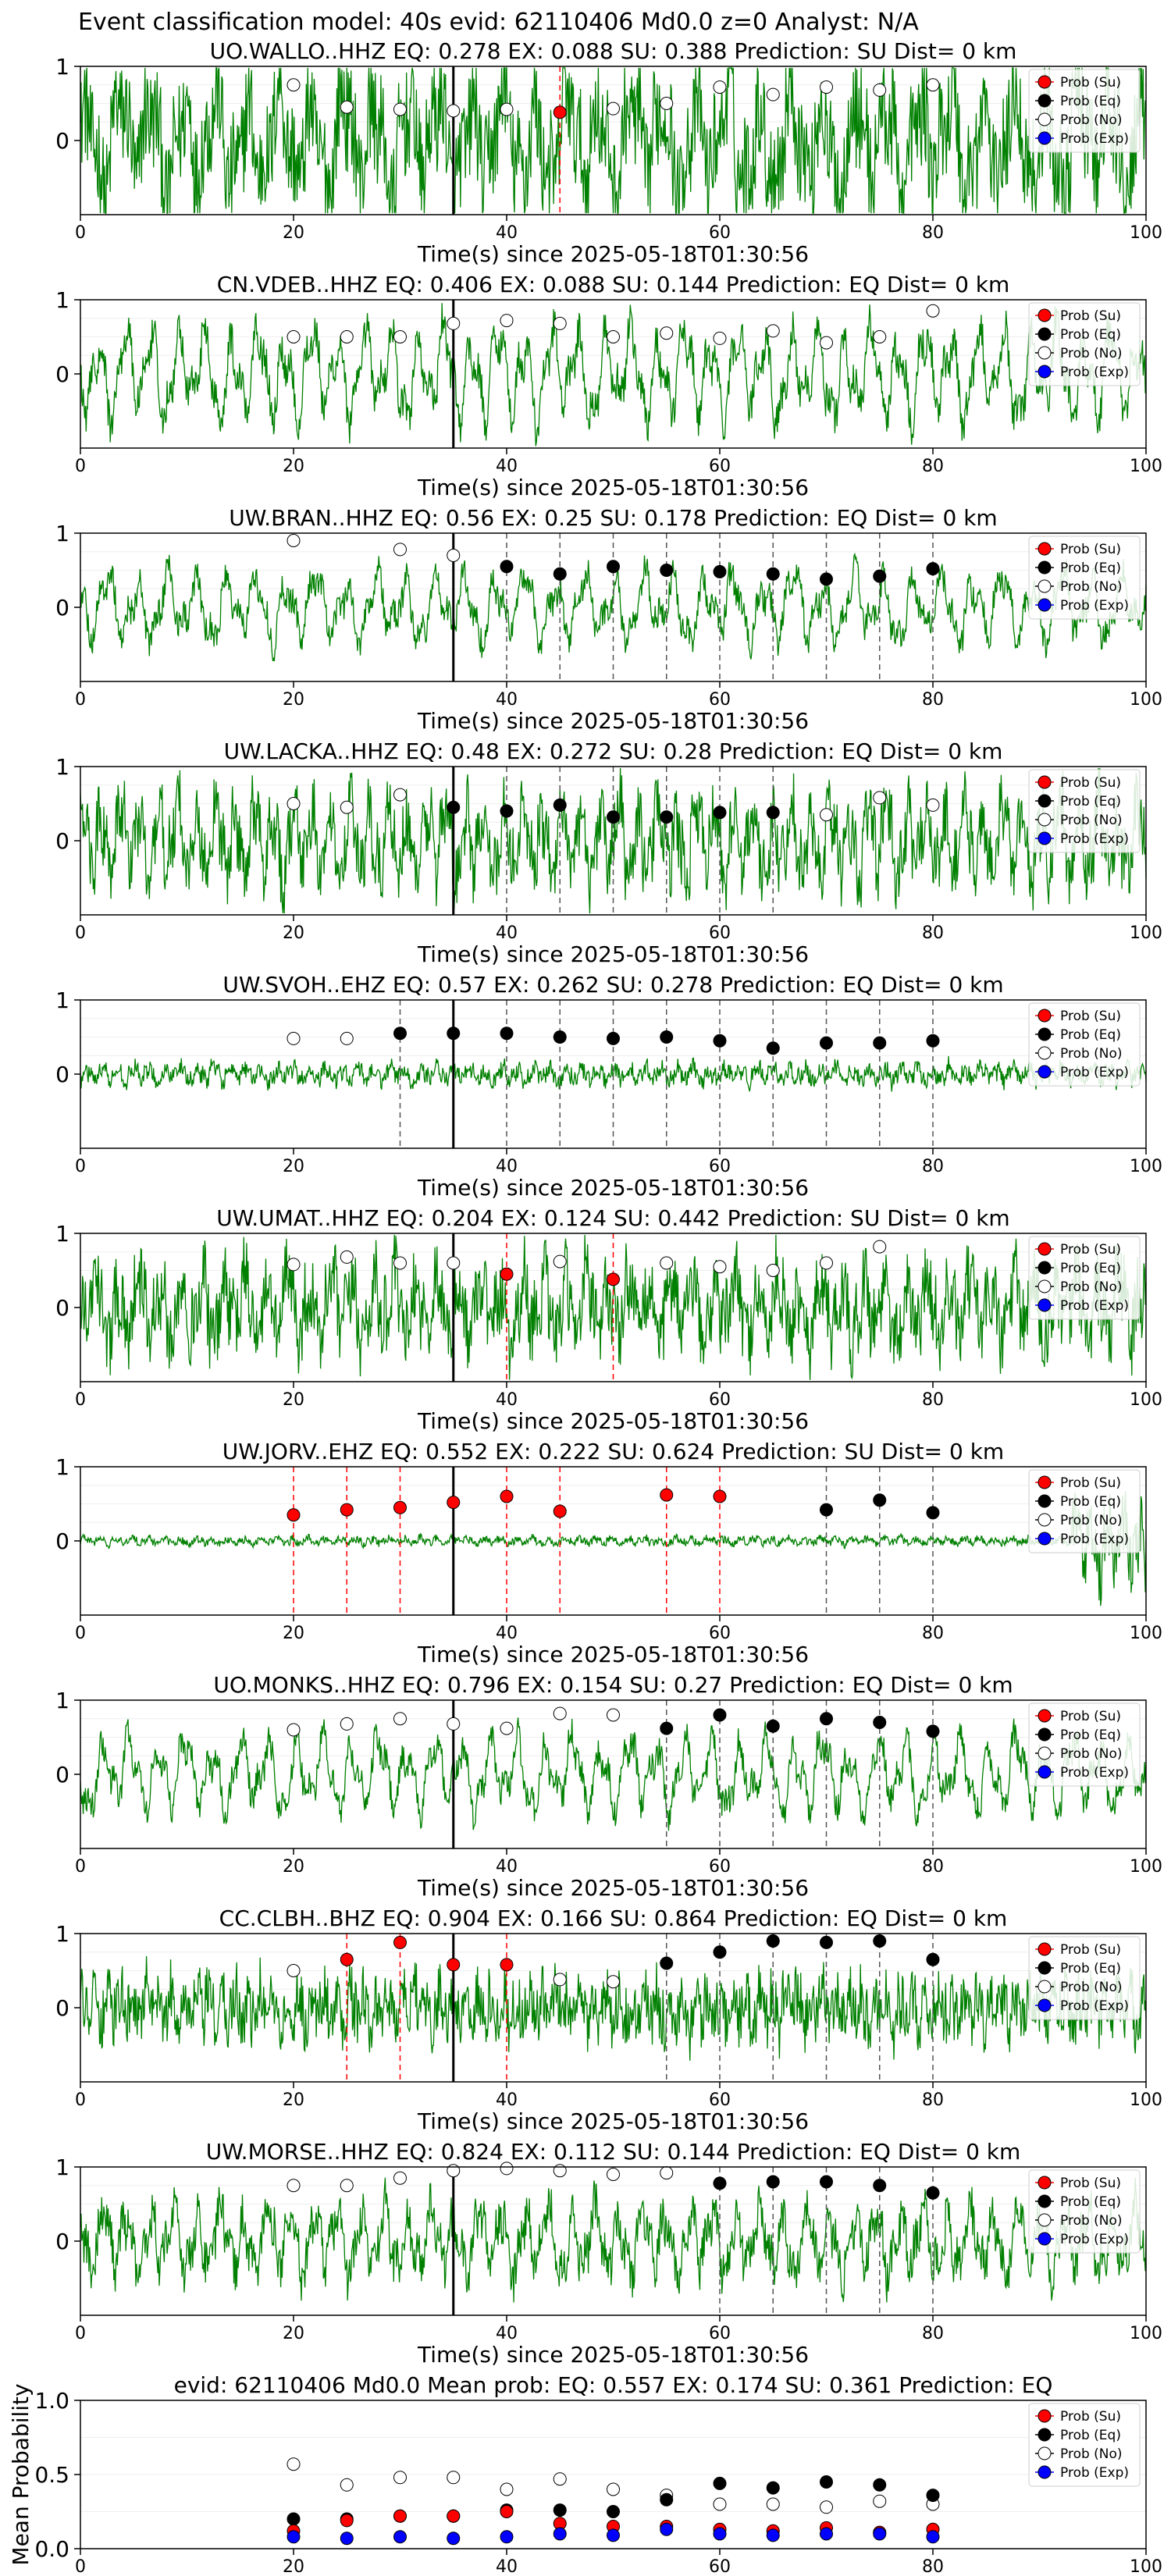 The height and width of the screenshot is (2576, 1171). Describe the element at coordinates (1091, 1520) in the screenshot. I see `legend-label: Prob (No)` at that location.